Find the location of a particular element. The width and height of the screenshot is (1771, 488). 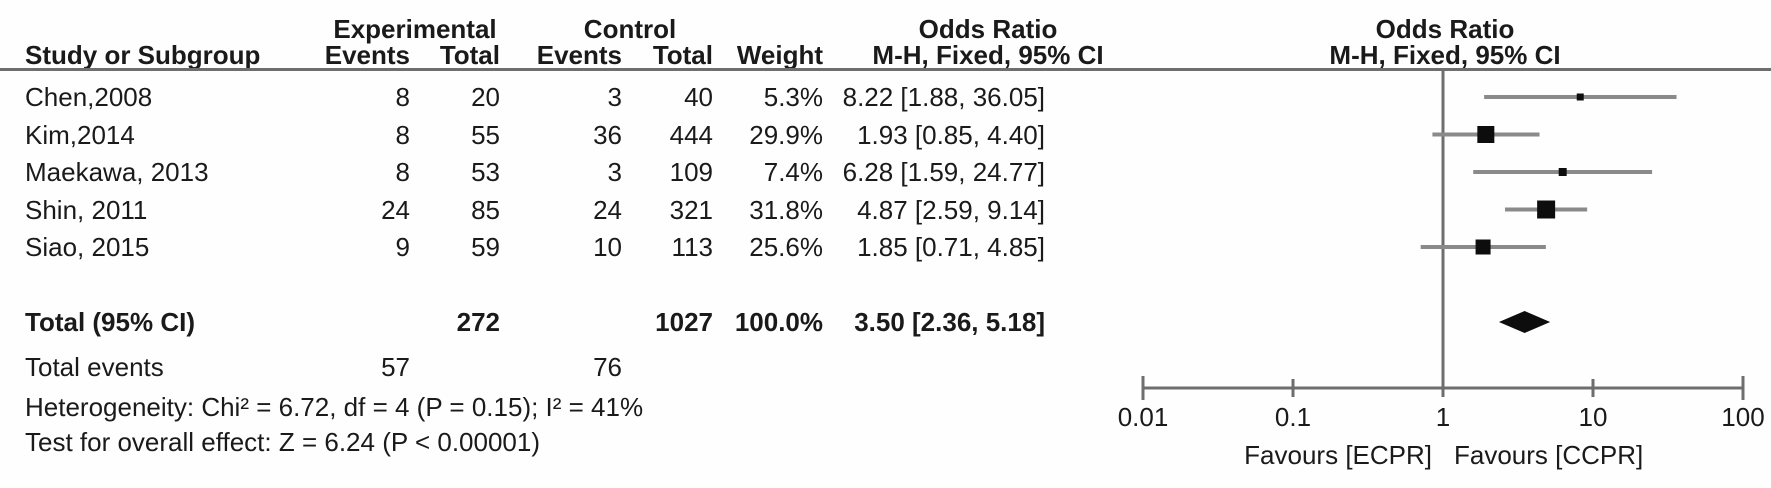

study-name: Shin, 2011 is located at coordinates (86, 209).